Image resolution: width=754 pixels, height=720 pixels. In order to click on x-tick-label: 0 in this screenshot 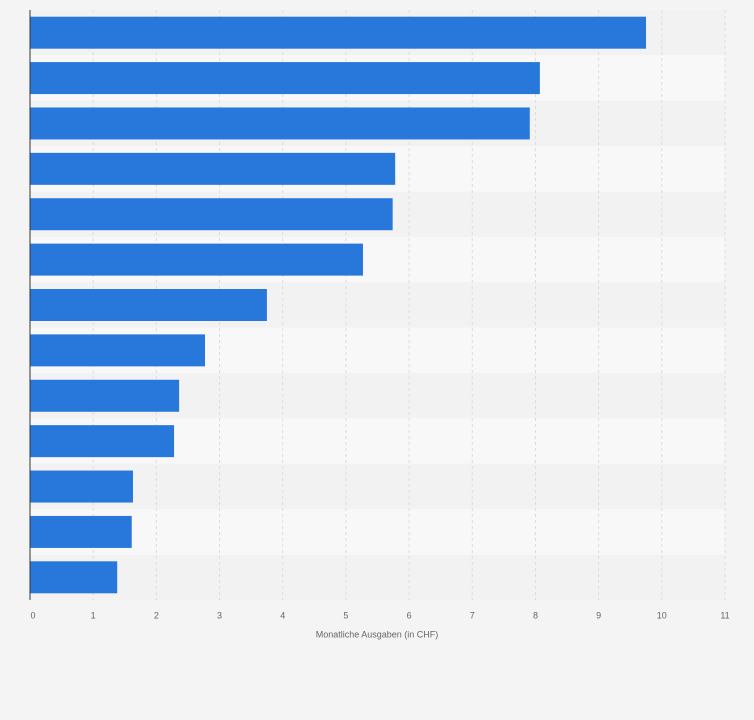, I will do `click(32, 615)`.